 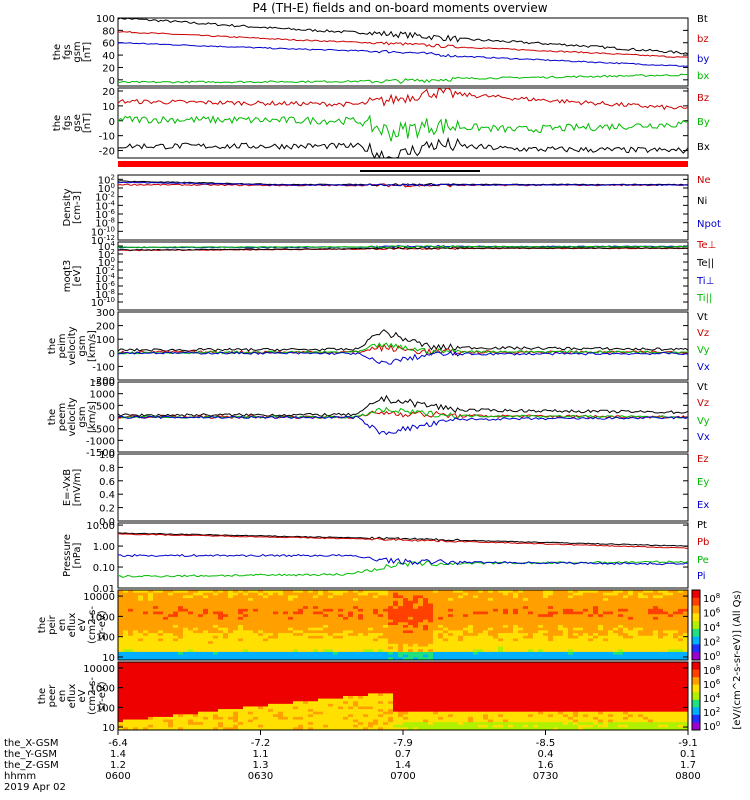 I want to click on density-ytick-label: 10-12, so click(x=103, y=240).